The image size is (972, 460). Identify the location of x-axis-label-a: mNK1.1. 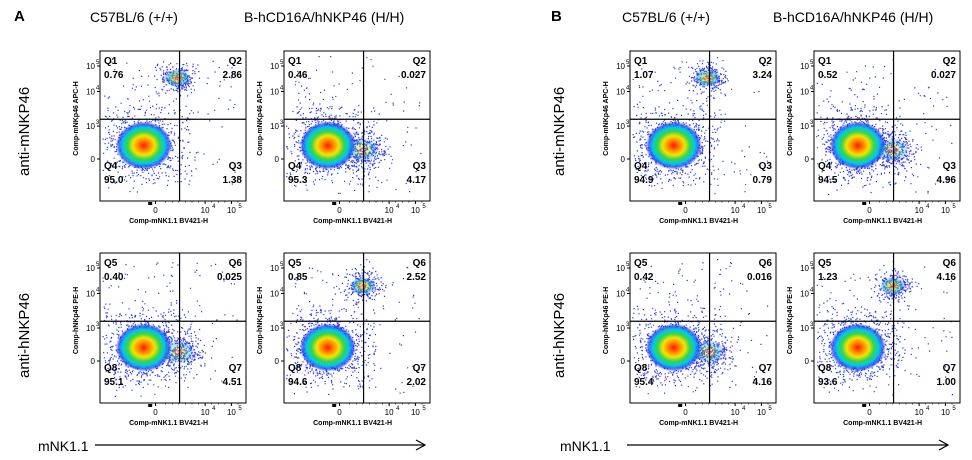
(63, 446).